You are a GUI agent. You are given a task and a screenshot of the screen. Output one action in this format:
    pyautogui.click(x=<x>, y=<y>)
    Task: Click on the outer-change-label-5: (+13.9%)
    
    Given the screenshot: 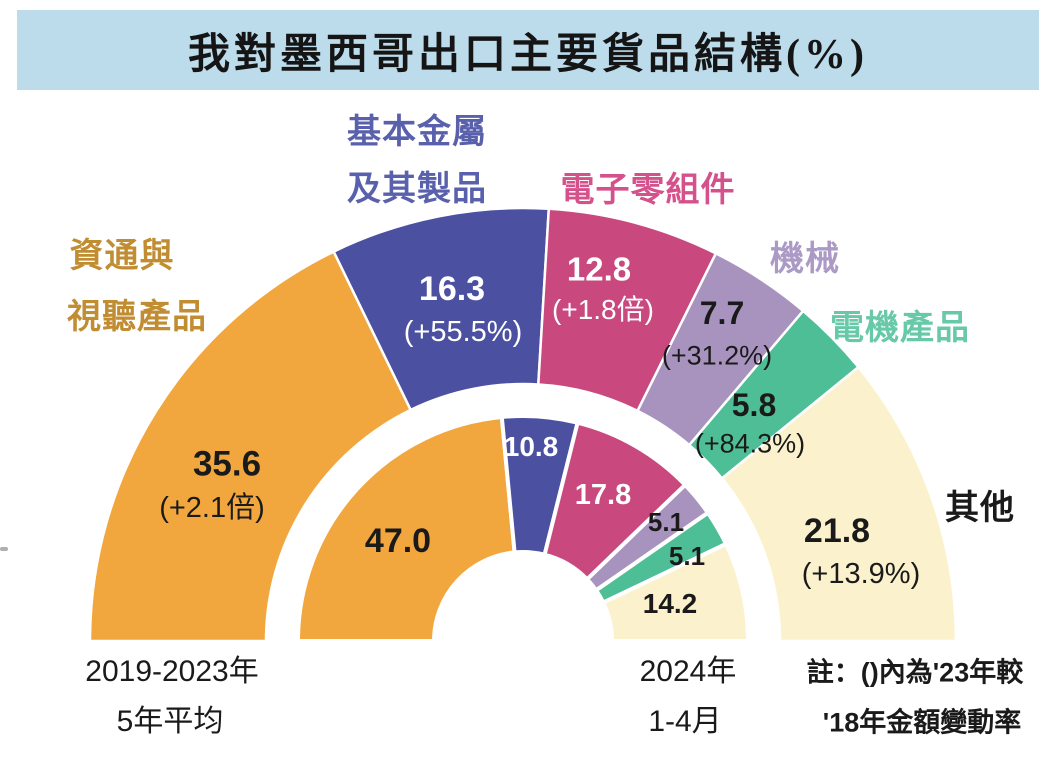 What is the action you would take?
    pyautogui.click(x=861, y=574)
    